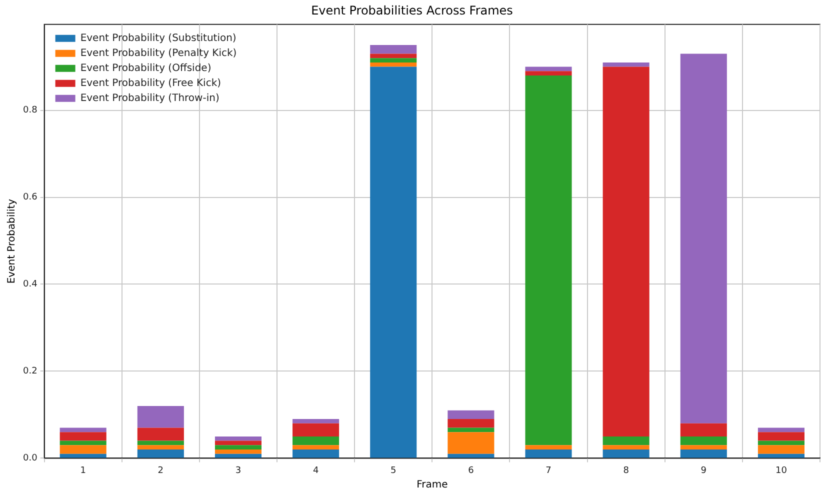 This screenshot has height=493, width=824. I want to click on legend-label: Event Probability (Free Kick), so click(151, 83).